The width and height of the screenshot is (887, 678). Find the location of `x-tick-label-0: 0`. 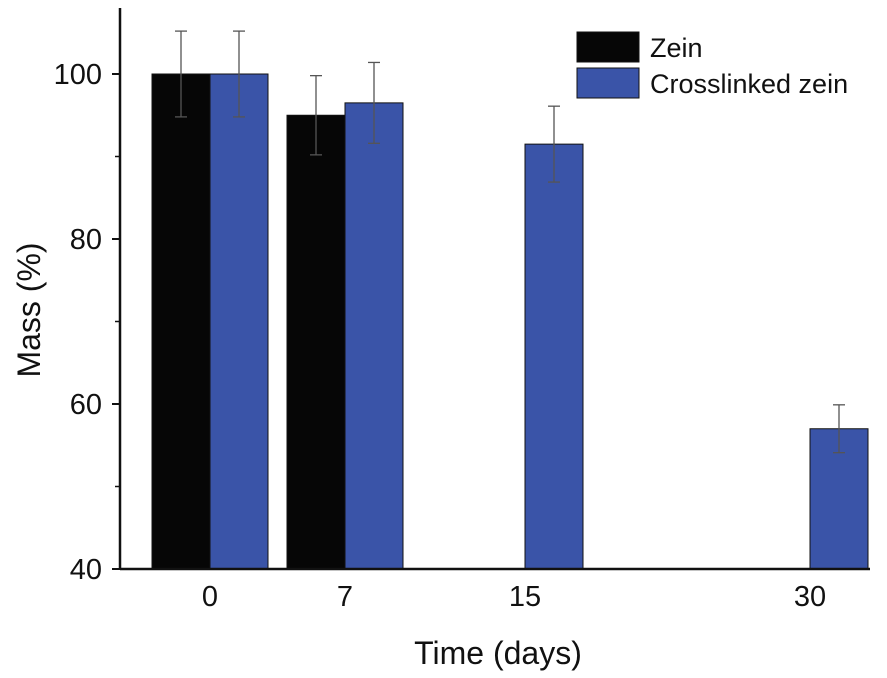

x-tick-label-0: 0 is located at coordinates (210, 597).